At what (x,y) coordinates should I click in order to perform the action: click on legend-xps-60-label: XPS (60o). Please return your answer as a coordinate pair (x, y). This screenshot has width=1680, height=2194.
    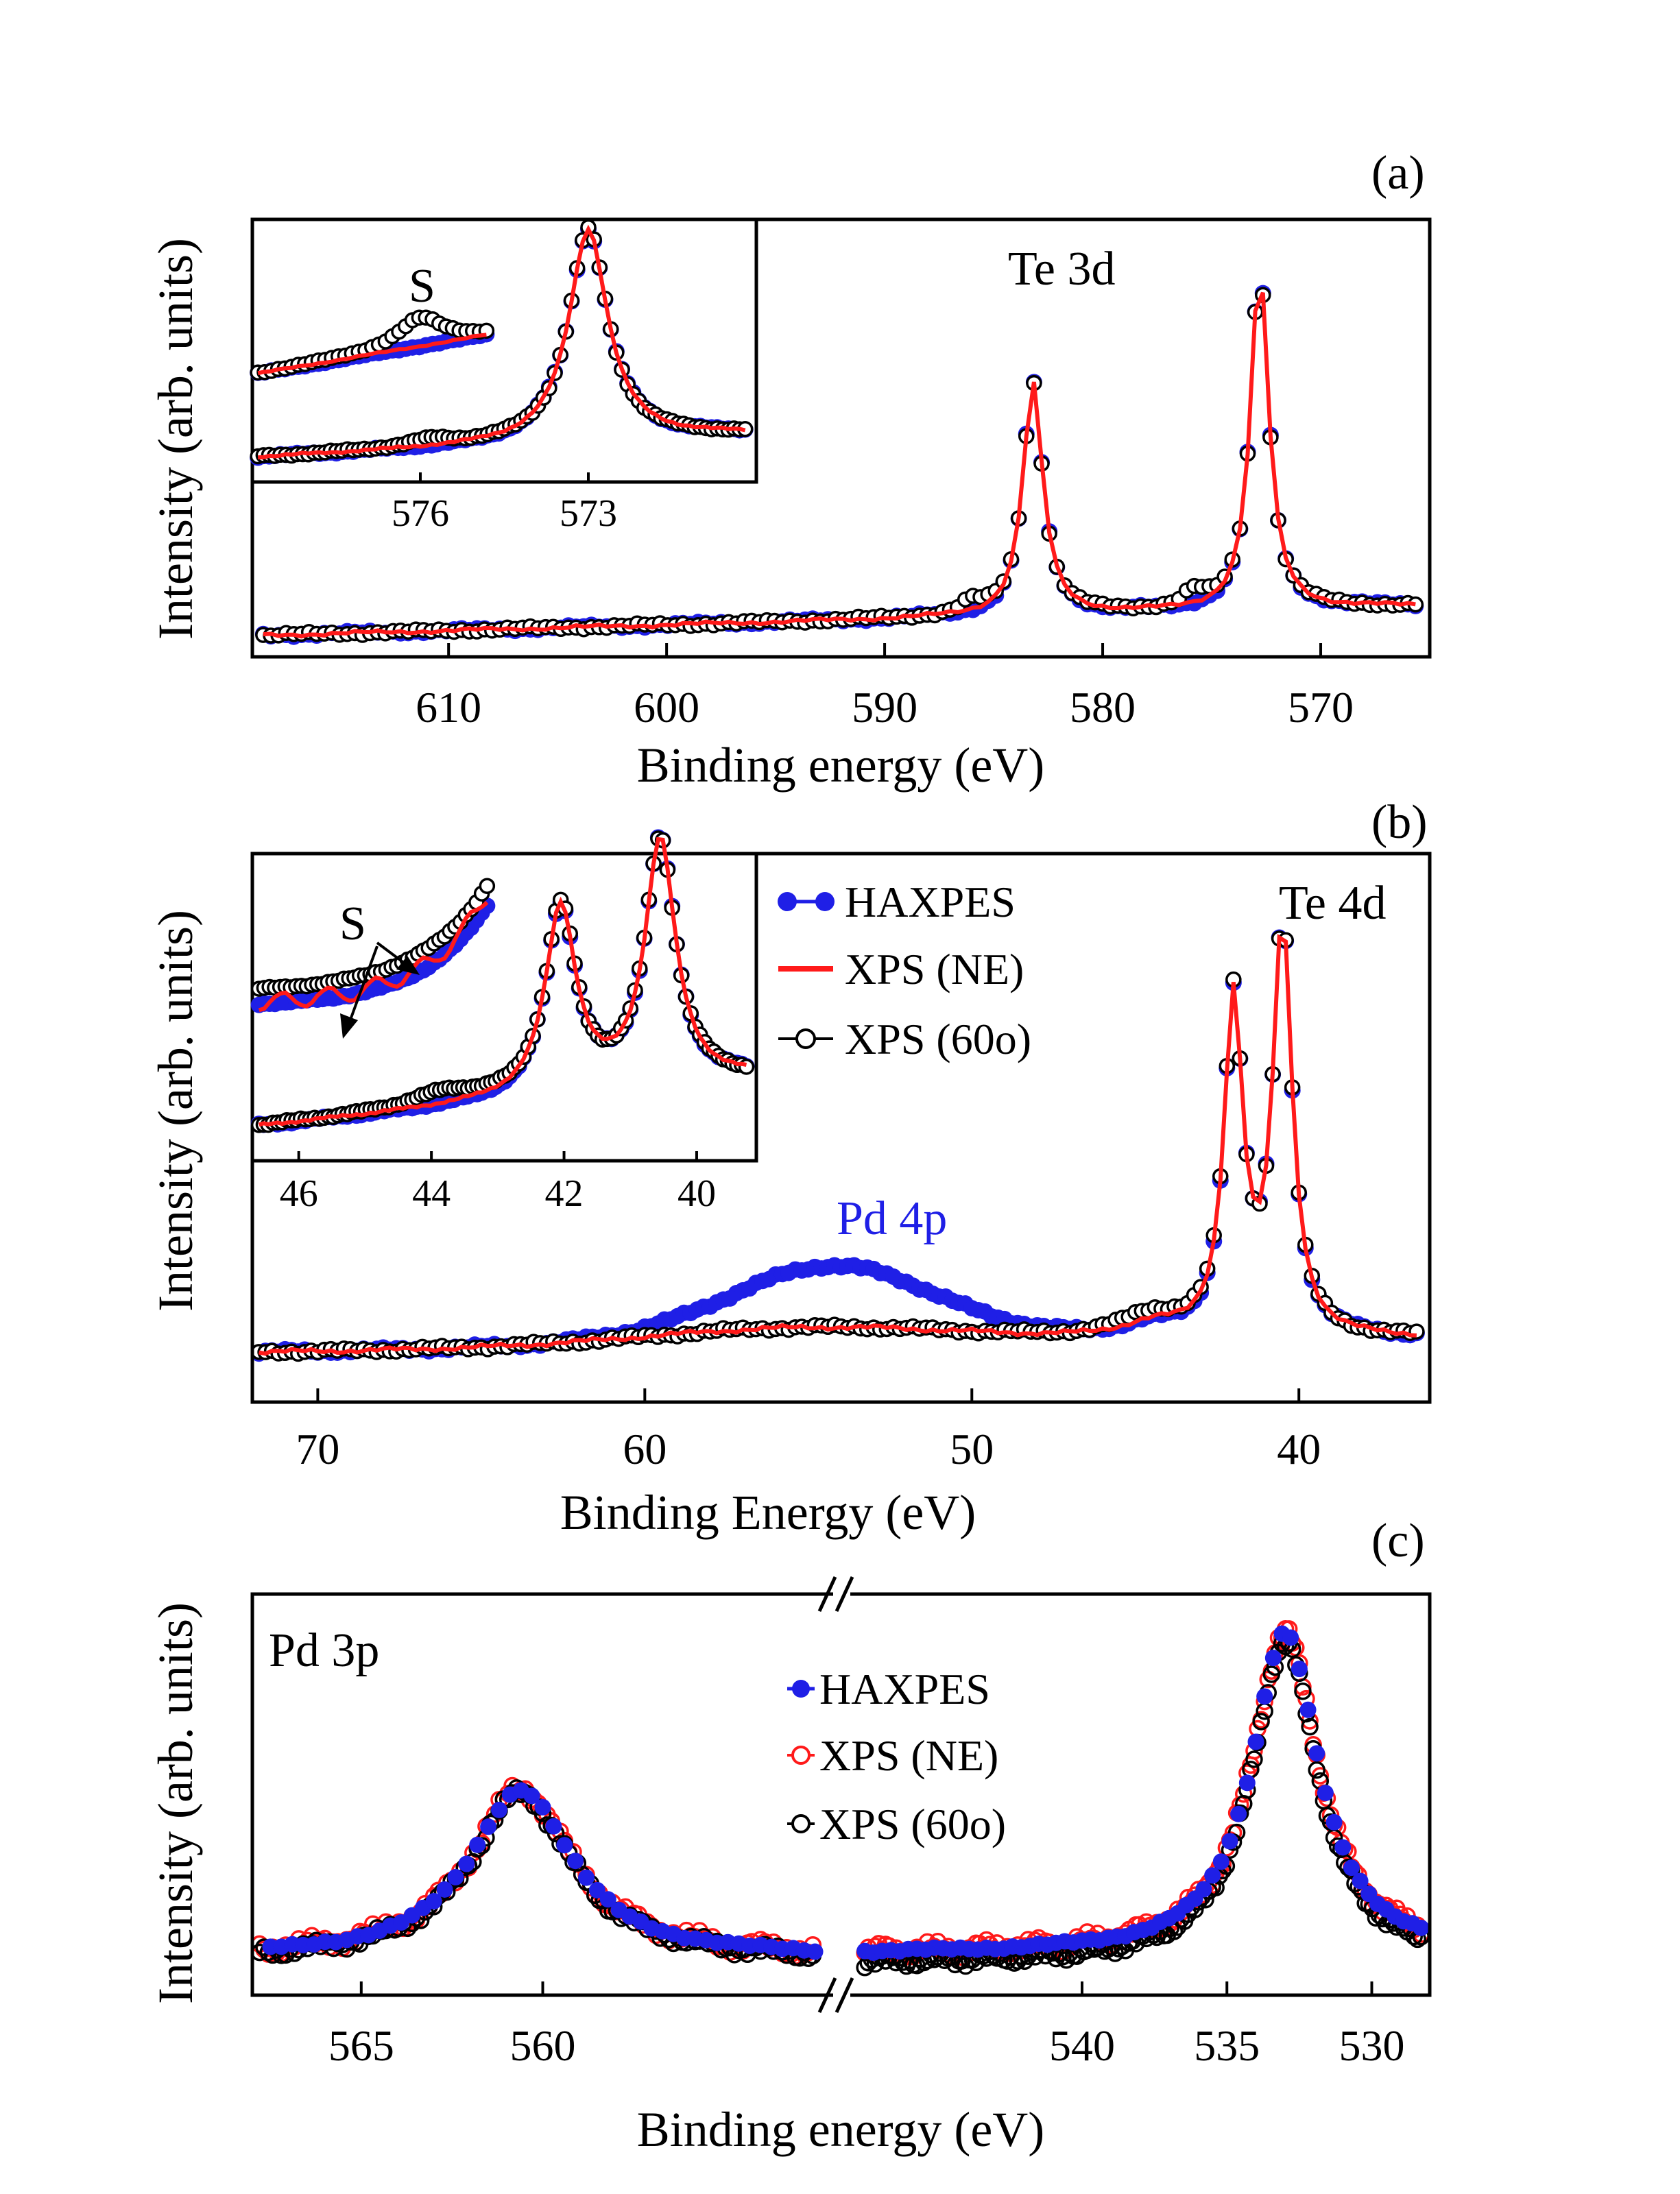
    Looking at the image, I should click on (938, 1039).